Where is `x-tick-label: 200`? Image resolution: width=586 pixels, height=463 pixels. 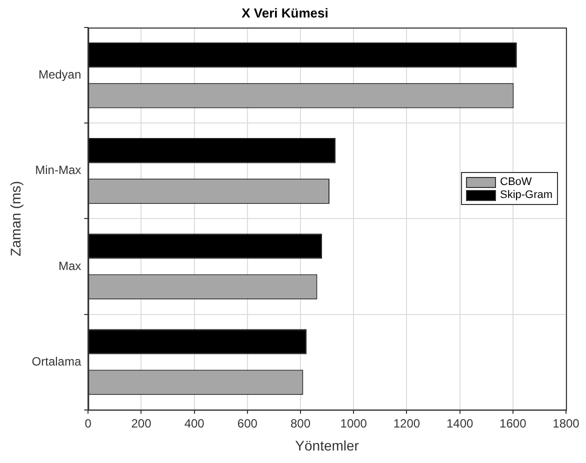
x-tick-label: 200 is located at coordinates (141, 423).